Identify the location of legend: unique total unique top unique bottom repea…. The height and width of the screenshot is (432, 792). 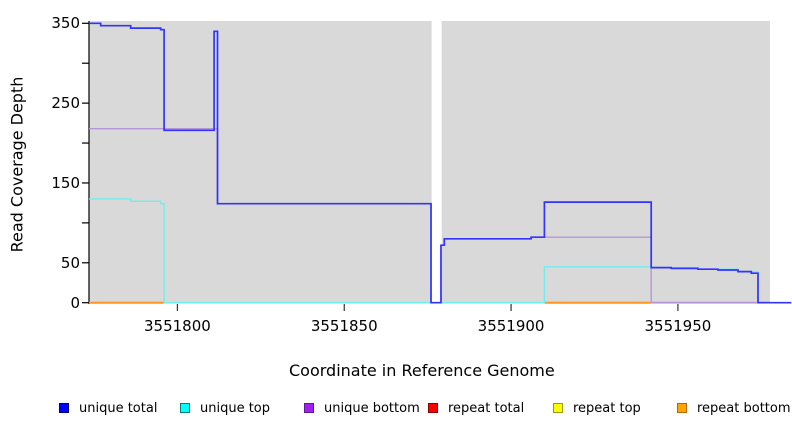
(396, 409).